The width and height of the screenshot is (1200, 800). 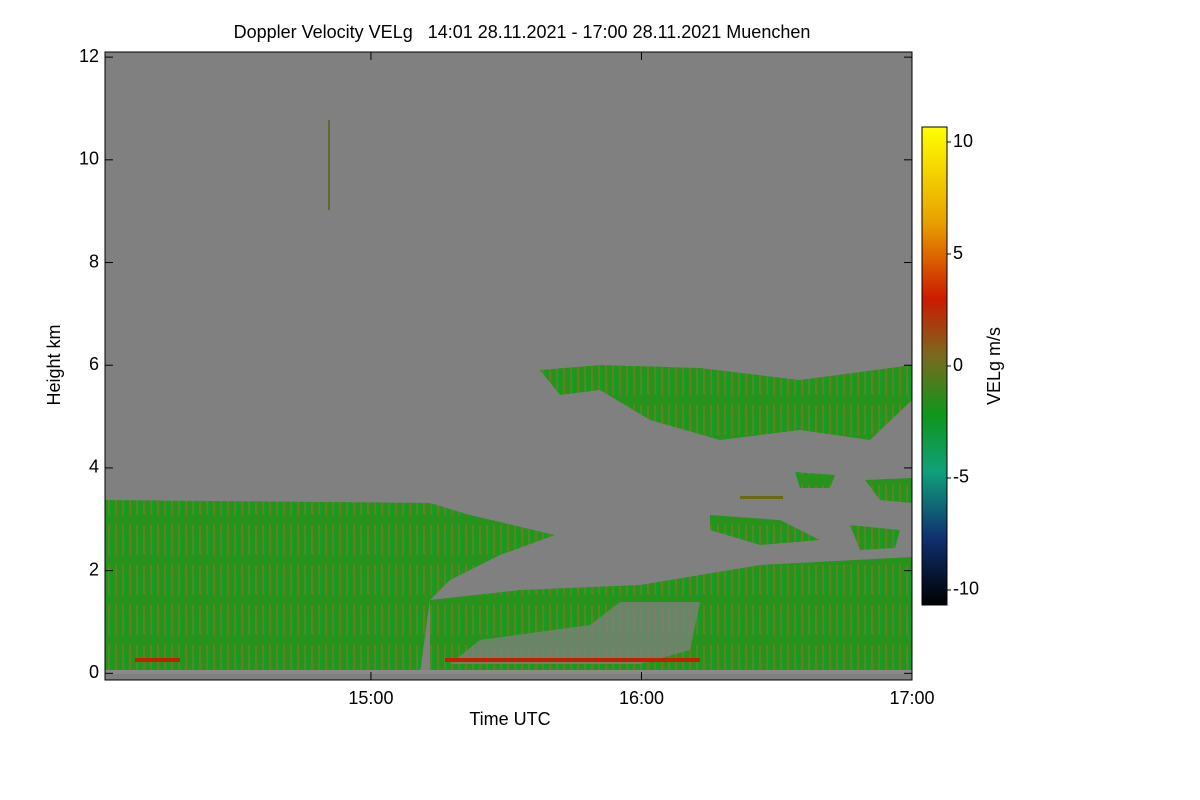 What do you see at coordinates (94, 261) in the screenshot?
I see `y-tick-label: 8` at bounding box center [94, 261].